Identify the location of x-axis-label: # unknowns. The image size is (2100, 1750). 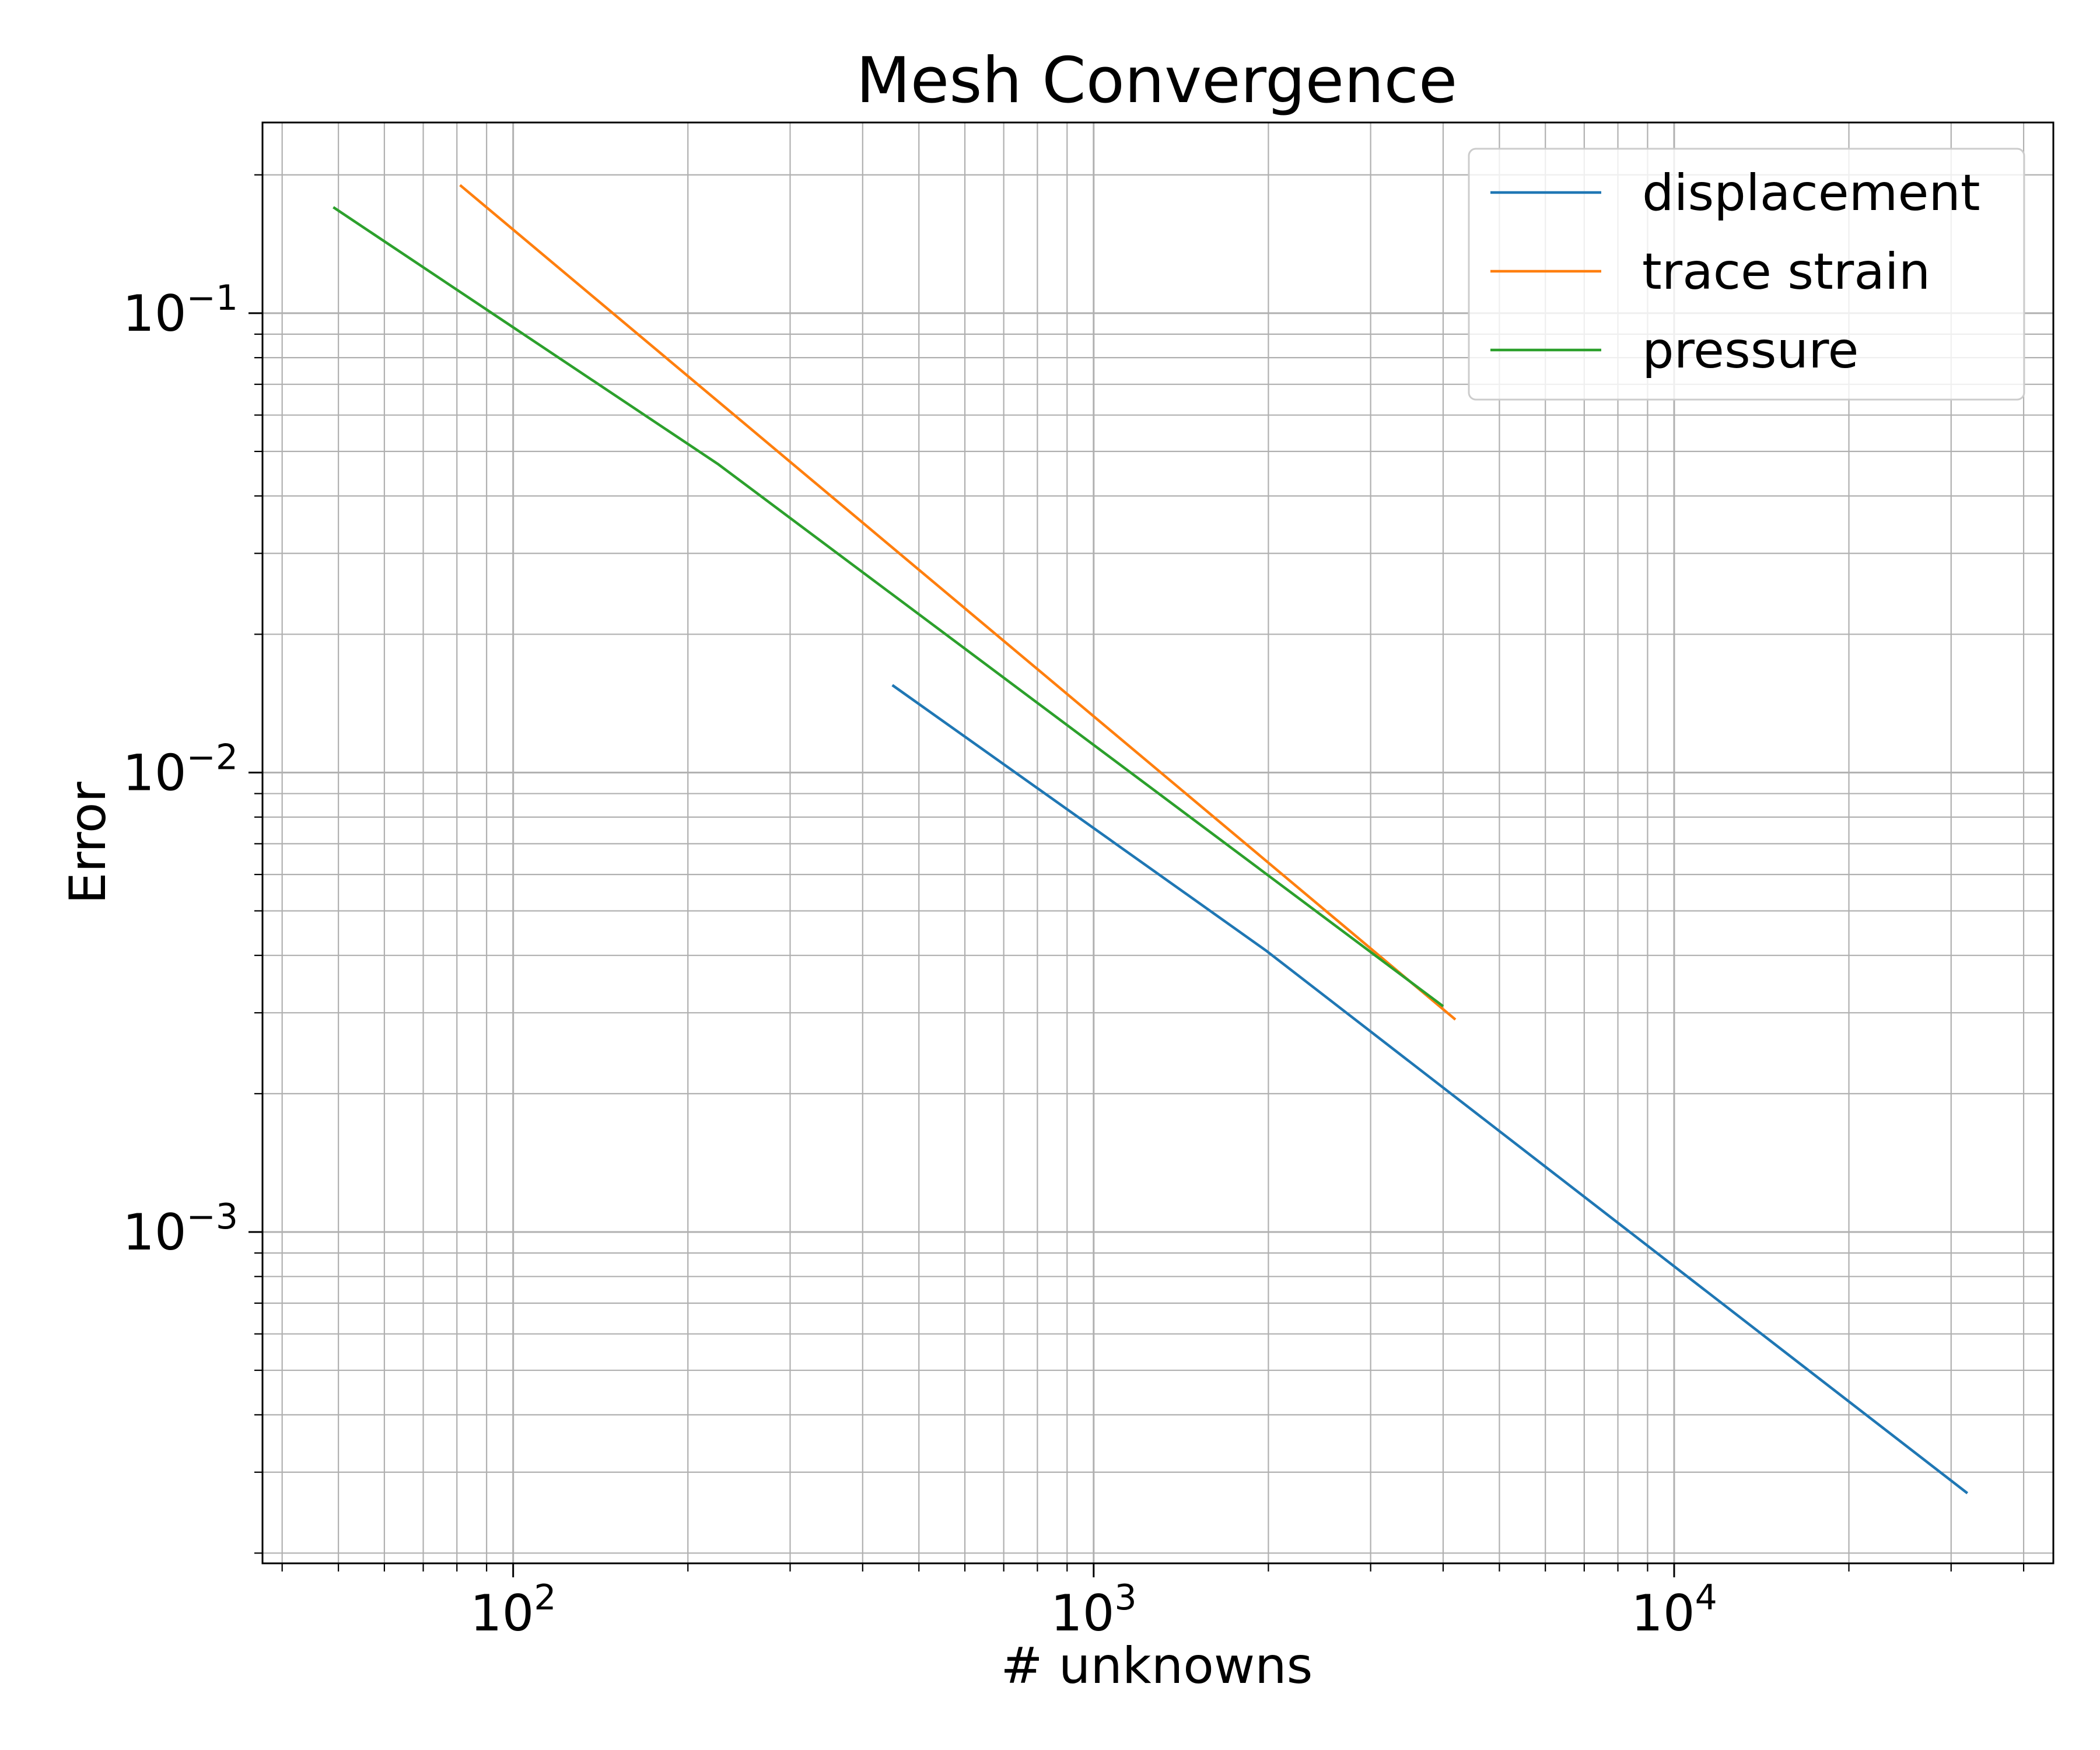
(1157, 1666).